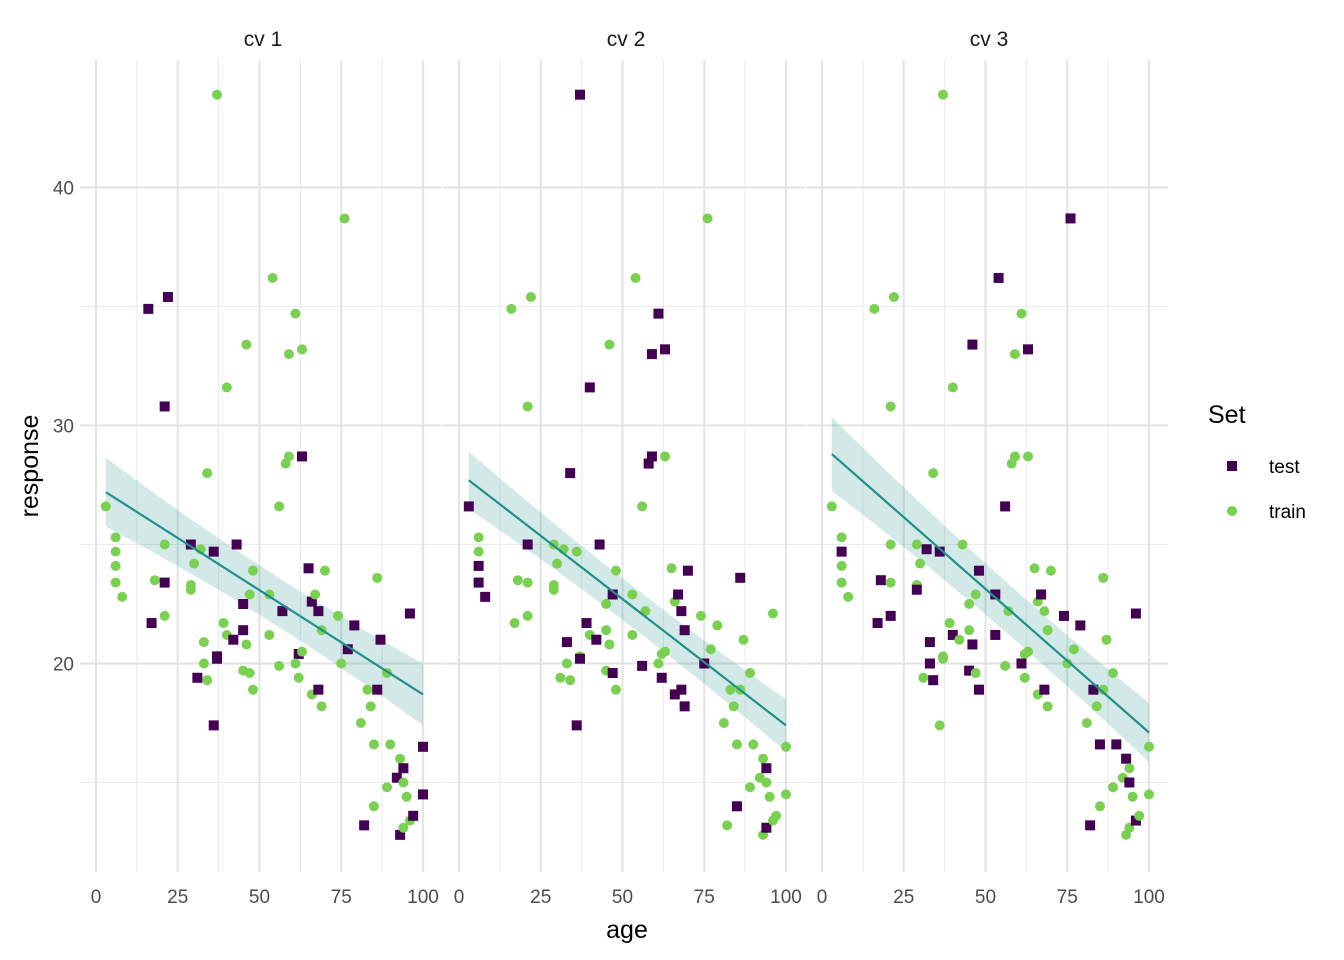  I want to click on confidence-band, so click(264, 591).